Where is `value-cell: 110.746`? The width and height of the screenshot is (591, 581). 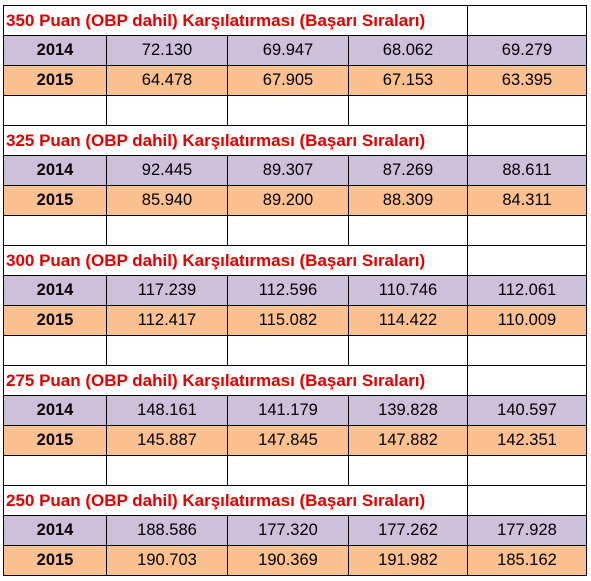
value-cell: 110.746 is located at coordinates (408, 290).